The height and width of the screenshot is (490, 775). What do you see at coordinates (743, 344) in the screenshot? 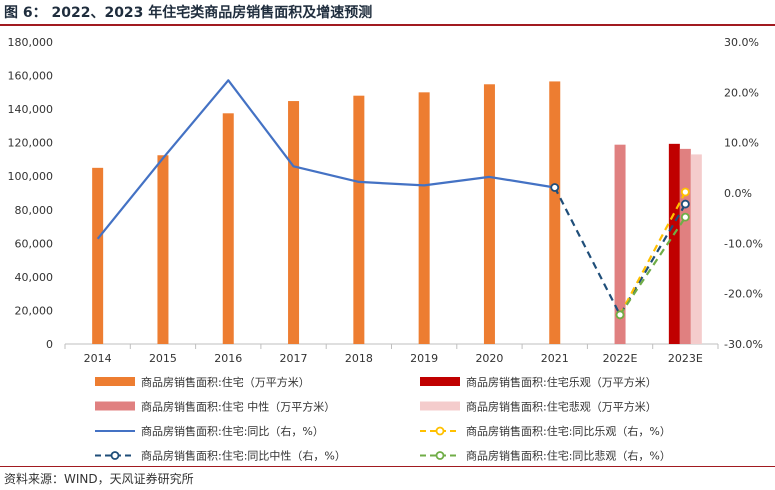
I see `right-axis-tick-label: -30.0%` at bounding box center [743, 344].